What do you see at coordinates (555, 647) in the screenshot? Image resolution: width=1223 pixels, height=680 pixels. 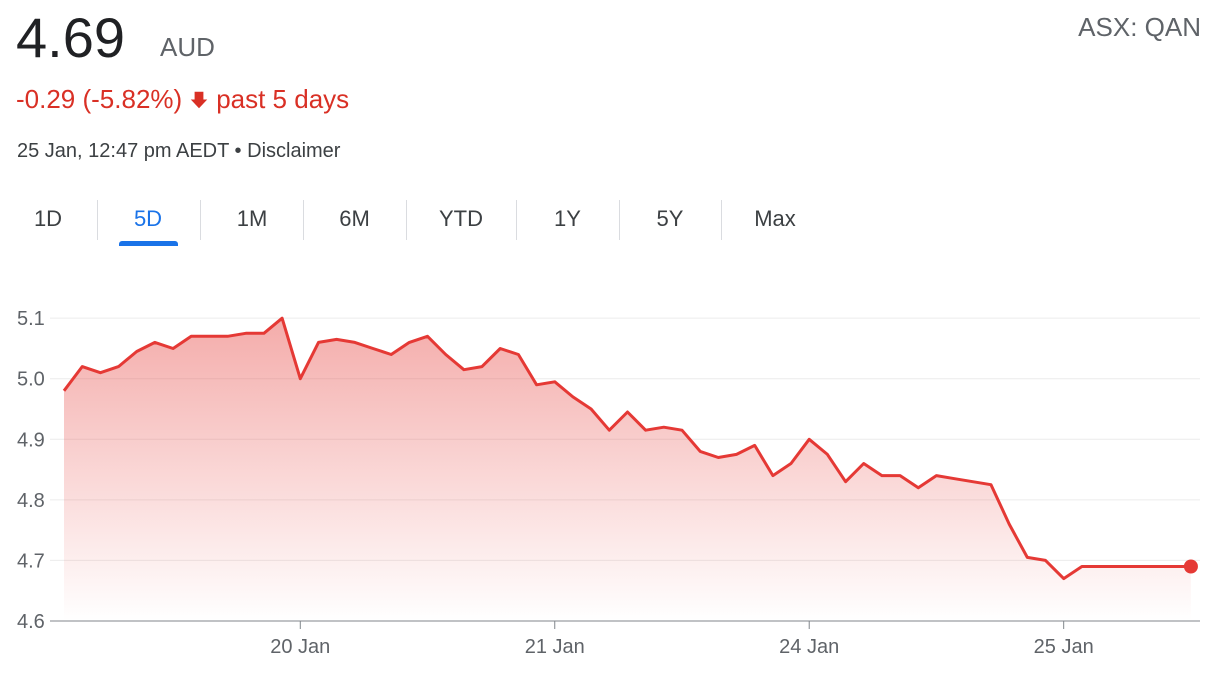 I see `x-tick-label: 21 Jan` at bounding box center [555, 647].